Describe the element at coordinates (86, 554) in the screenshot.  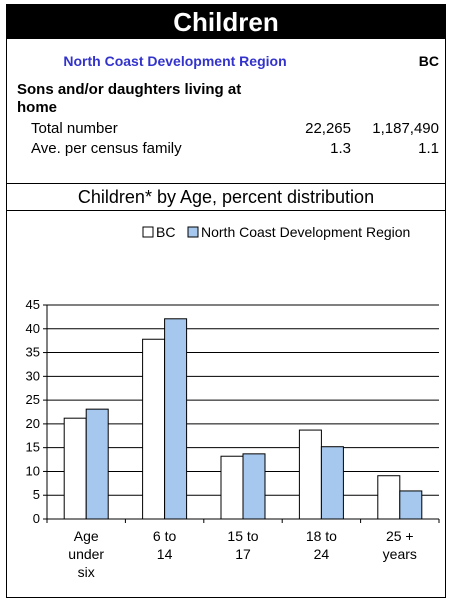
I see `x-tick-label: under` at that location.